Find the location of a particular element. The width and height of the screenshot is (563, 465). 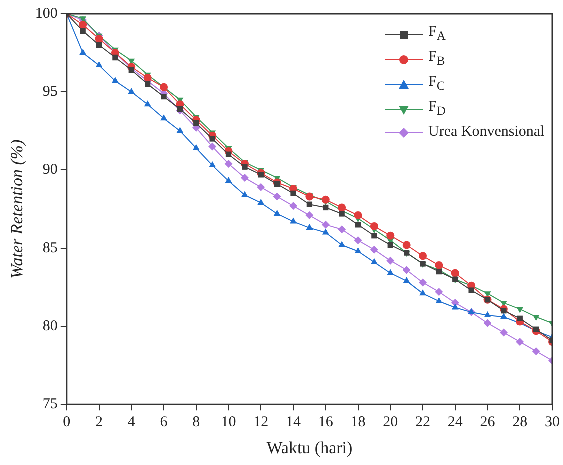

x-tick-label: 30 is located at coordinates (552, 422).